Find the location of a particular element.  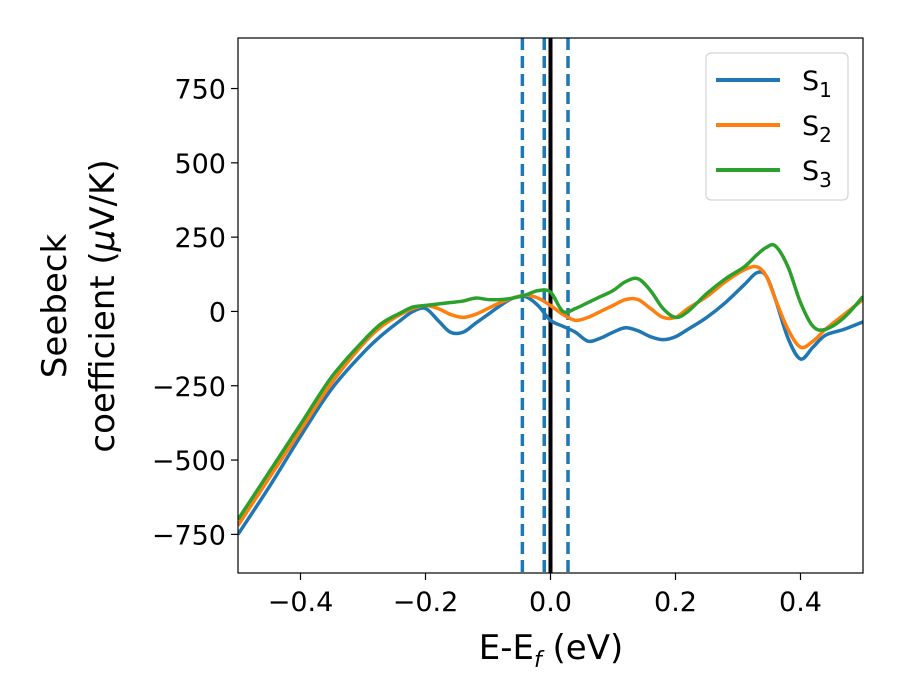

x-tick-label: 0.4 is located at coordinates (800, 602).